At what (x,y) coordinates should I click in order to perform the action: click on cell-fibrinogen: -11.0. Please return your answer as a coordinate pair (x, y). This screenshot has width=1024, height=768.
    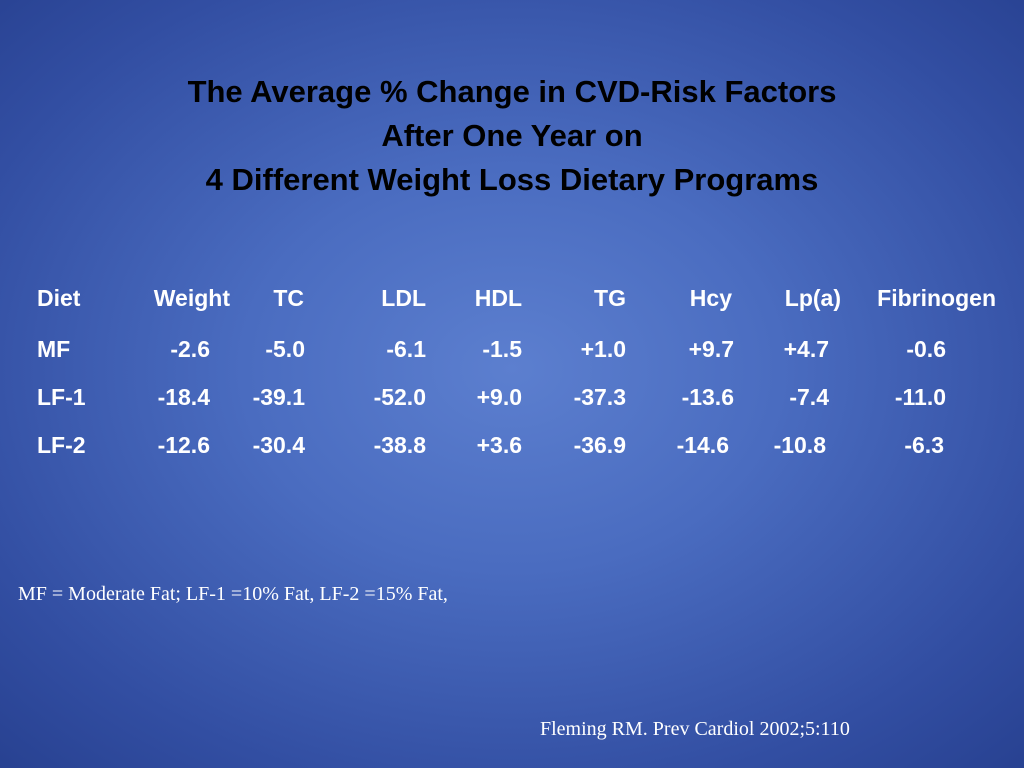
    Looking at the image, I should click on (920, 397).